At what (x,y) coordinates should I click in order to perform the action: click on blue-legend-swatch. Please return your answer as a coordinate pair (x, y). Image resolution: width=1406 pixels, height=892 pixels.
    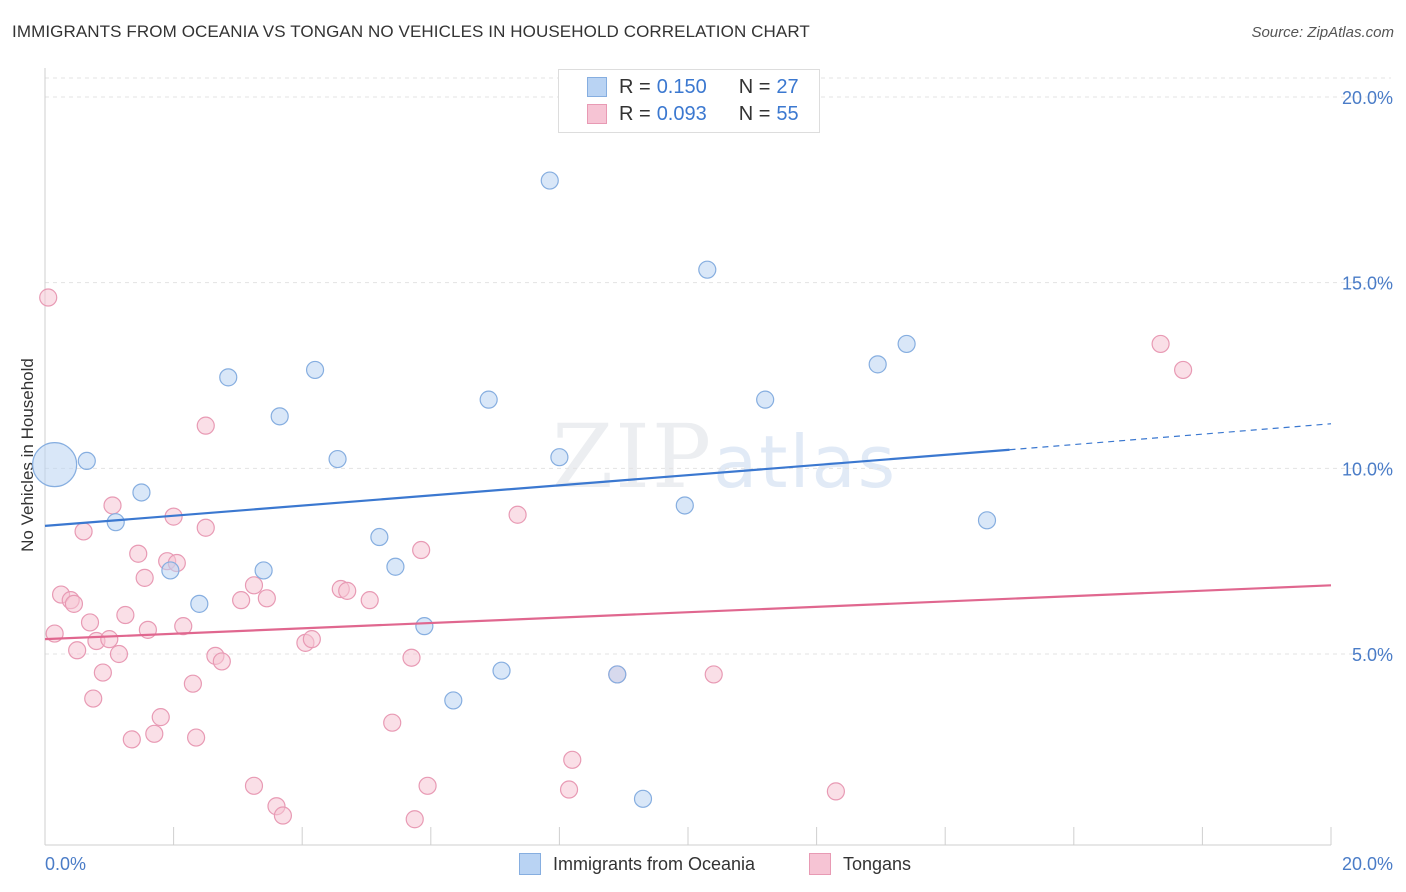
    Looking at the image, I should click on (530, 864).